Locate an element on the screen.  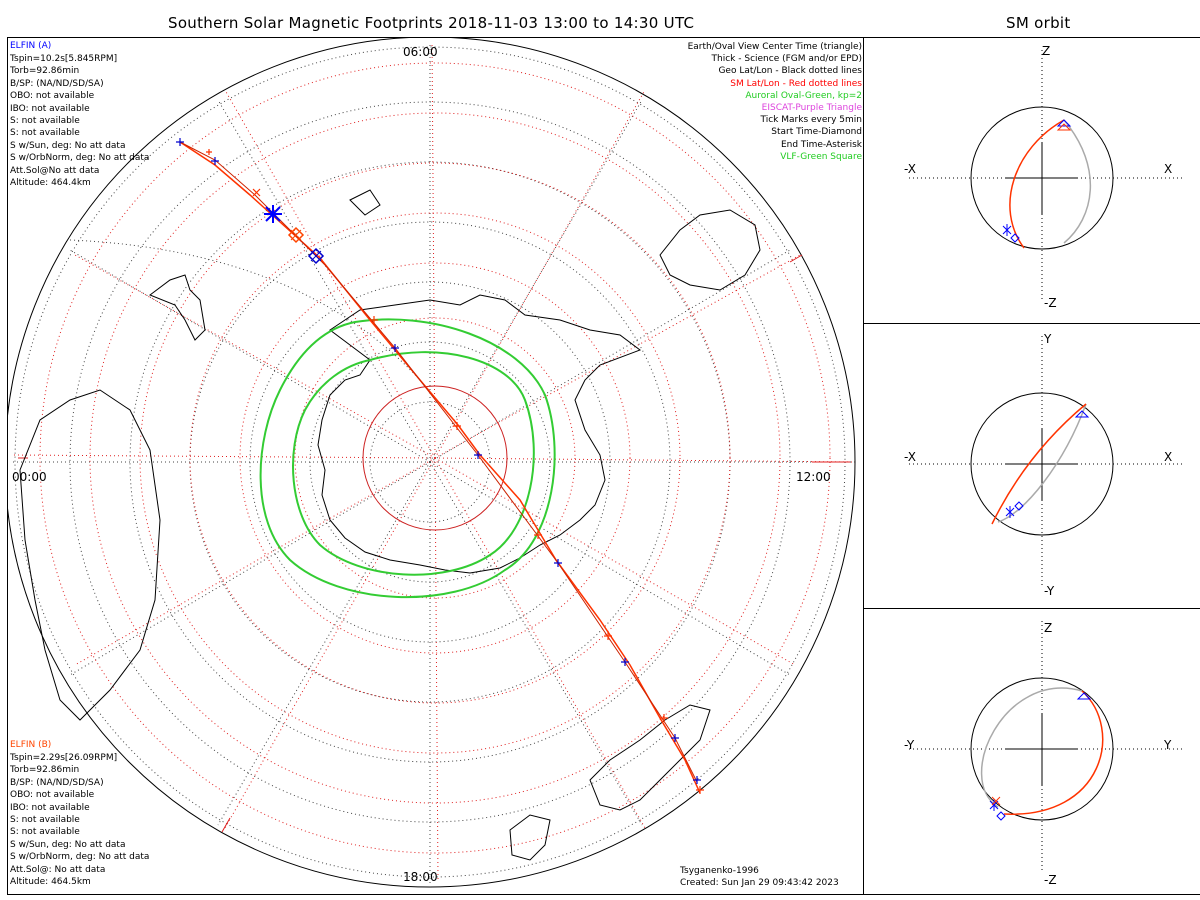
elfin-b-line: Altitude: 464.5km is located at coordinates (50, 881).